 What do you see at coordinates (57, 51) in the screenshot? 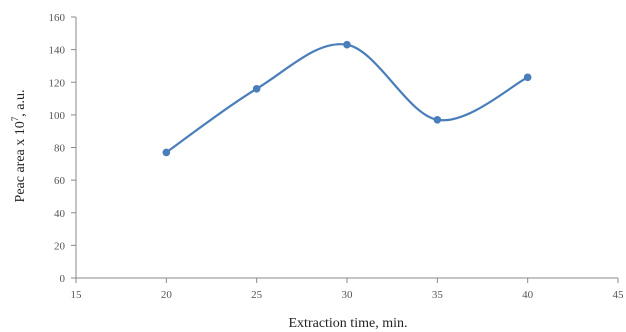
I see `y-tick-label: 140` at bounding box center [57, 51].